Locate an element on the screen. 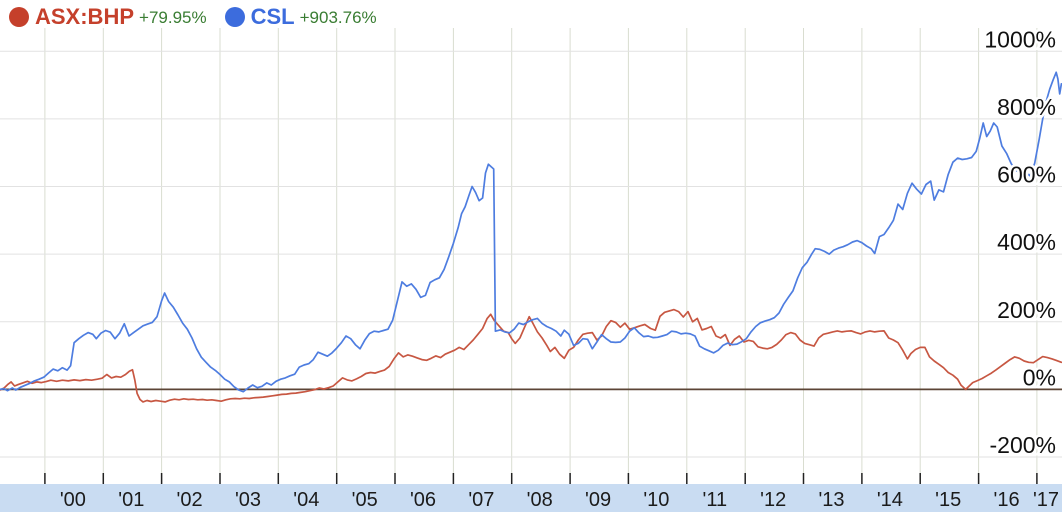 The image size is (1062, 512). x-axis-label-2005: '05 is located at coordinates (365, 500).